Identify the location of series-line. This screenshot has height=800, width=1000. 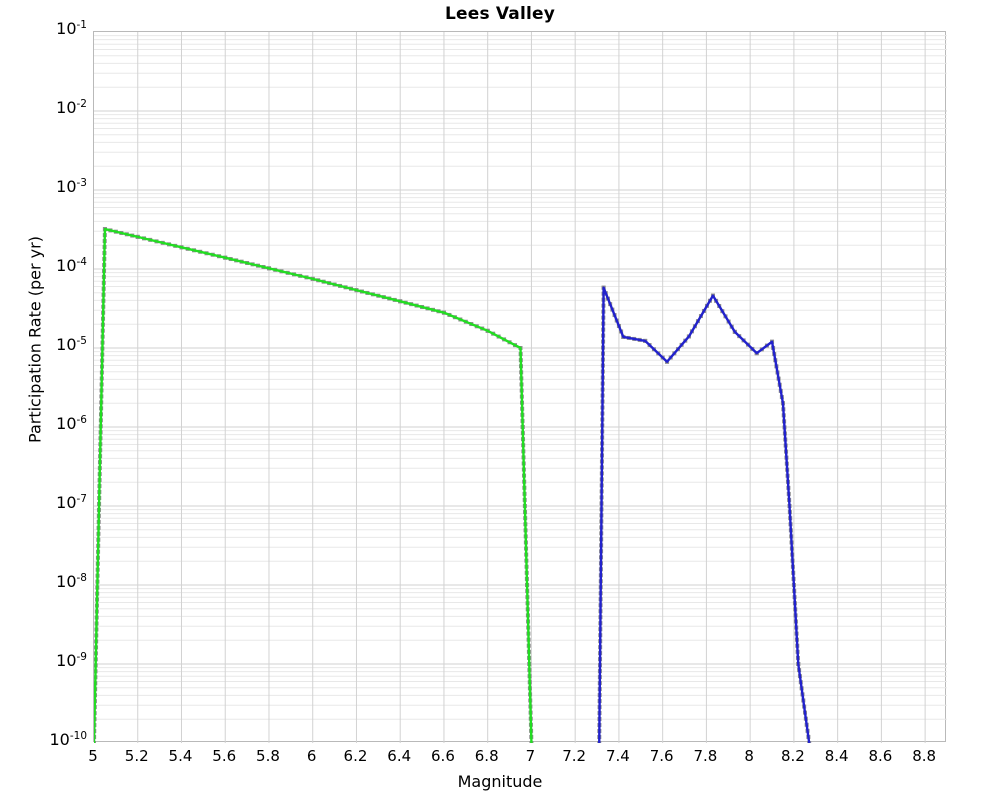
(704, 514).